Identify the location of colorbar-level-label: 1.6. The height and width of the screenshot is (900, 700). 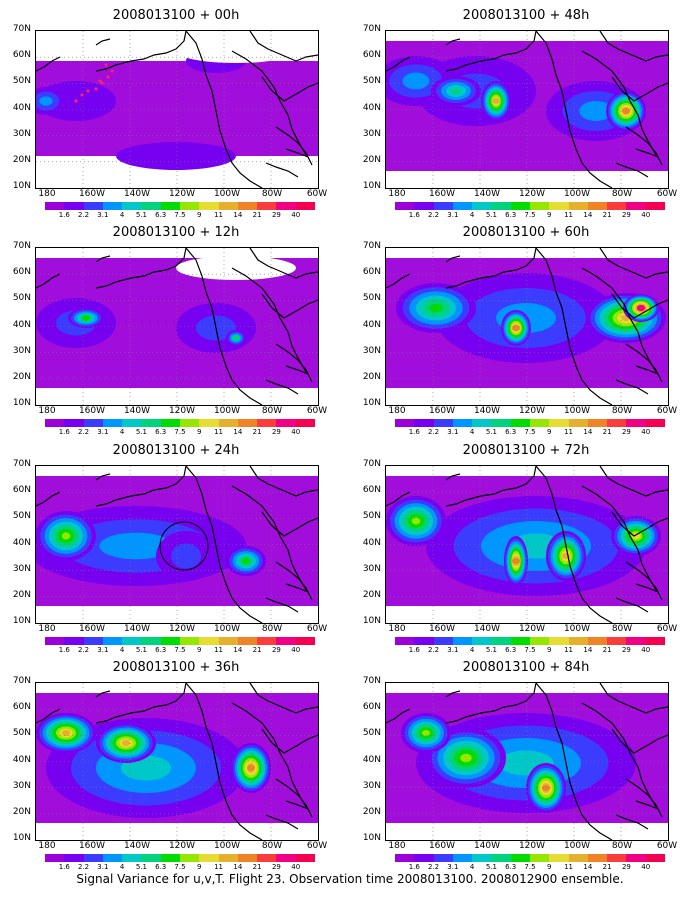
(414, 650).